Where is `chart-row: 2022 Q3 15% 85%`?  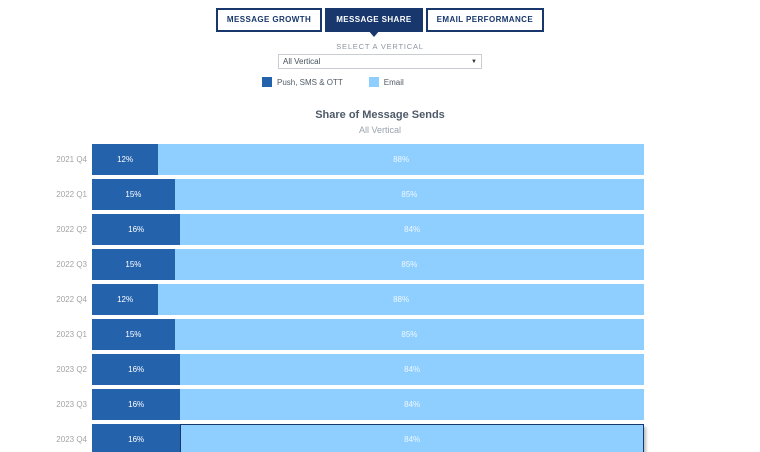 chart-row: 2022 Q3 15% 85% is located at coordinates (322, 264).